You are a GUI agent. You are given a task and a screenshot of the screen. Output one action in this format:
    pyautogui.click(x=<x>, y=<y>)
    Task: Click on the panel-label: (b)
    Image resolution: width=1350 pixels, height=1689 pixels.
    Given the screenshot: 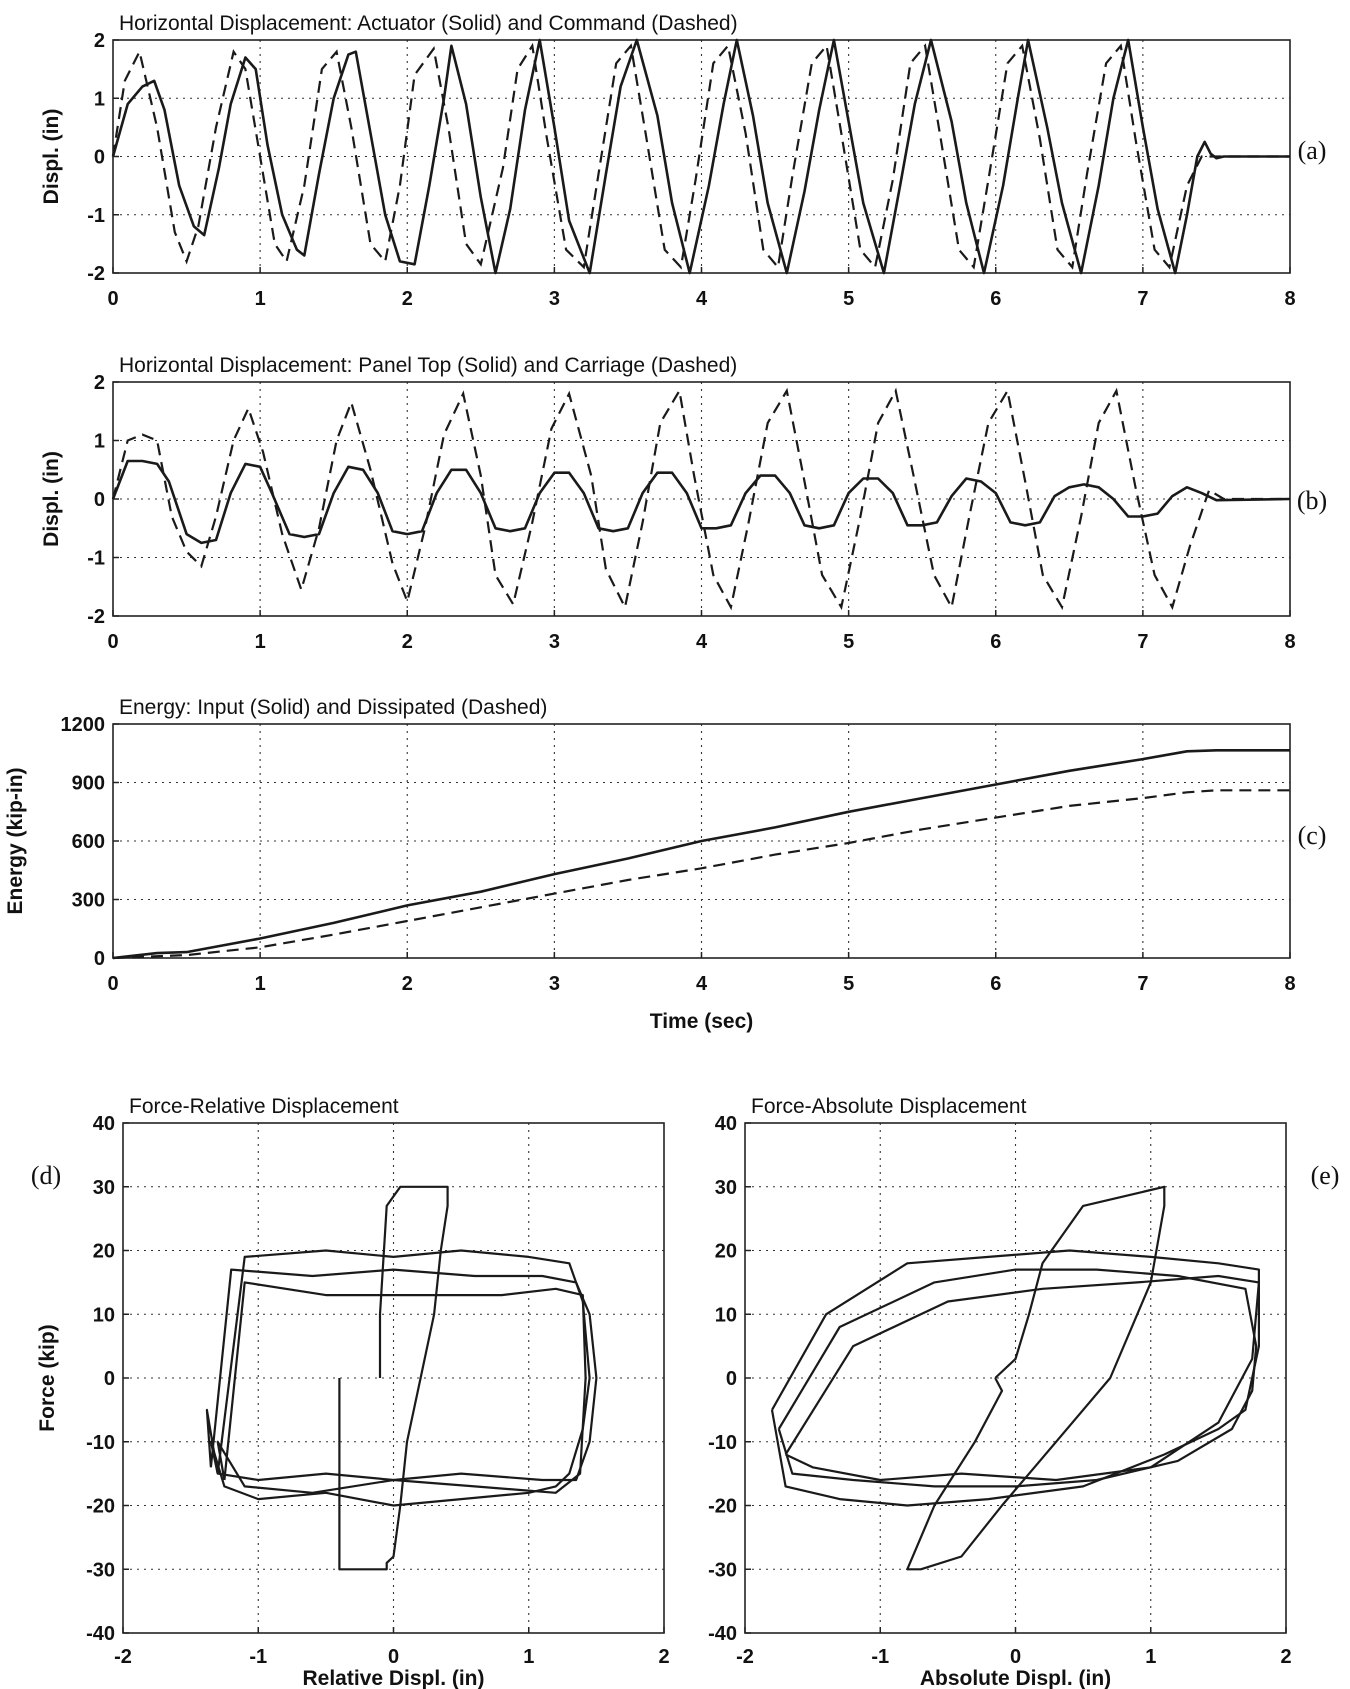 What is the action you would take?
    pyautogui.click(x=1312, y=500)
    